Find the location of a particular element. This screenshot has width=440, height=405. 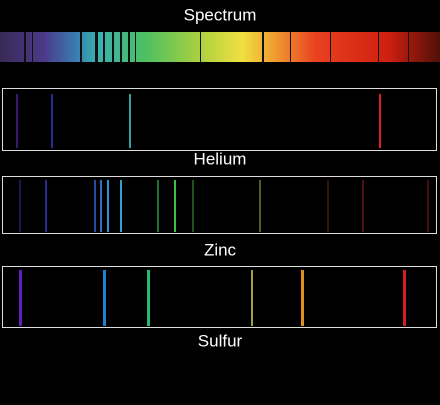

continuous-spectrum is located at coordinates (220, 47).